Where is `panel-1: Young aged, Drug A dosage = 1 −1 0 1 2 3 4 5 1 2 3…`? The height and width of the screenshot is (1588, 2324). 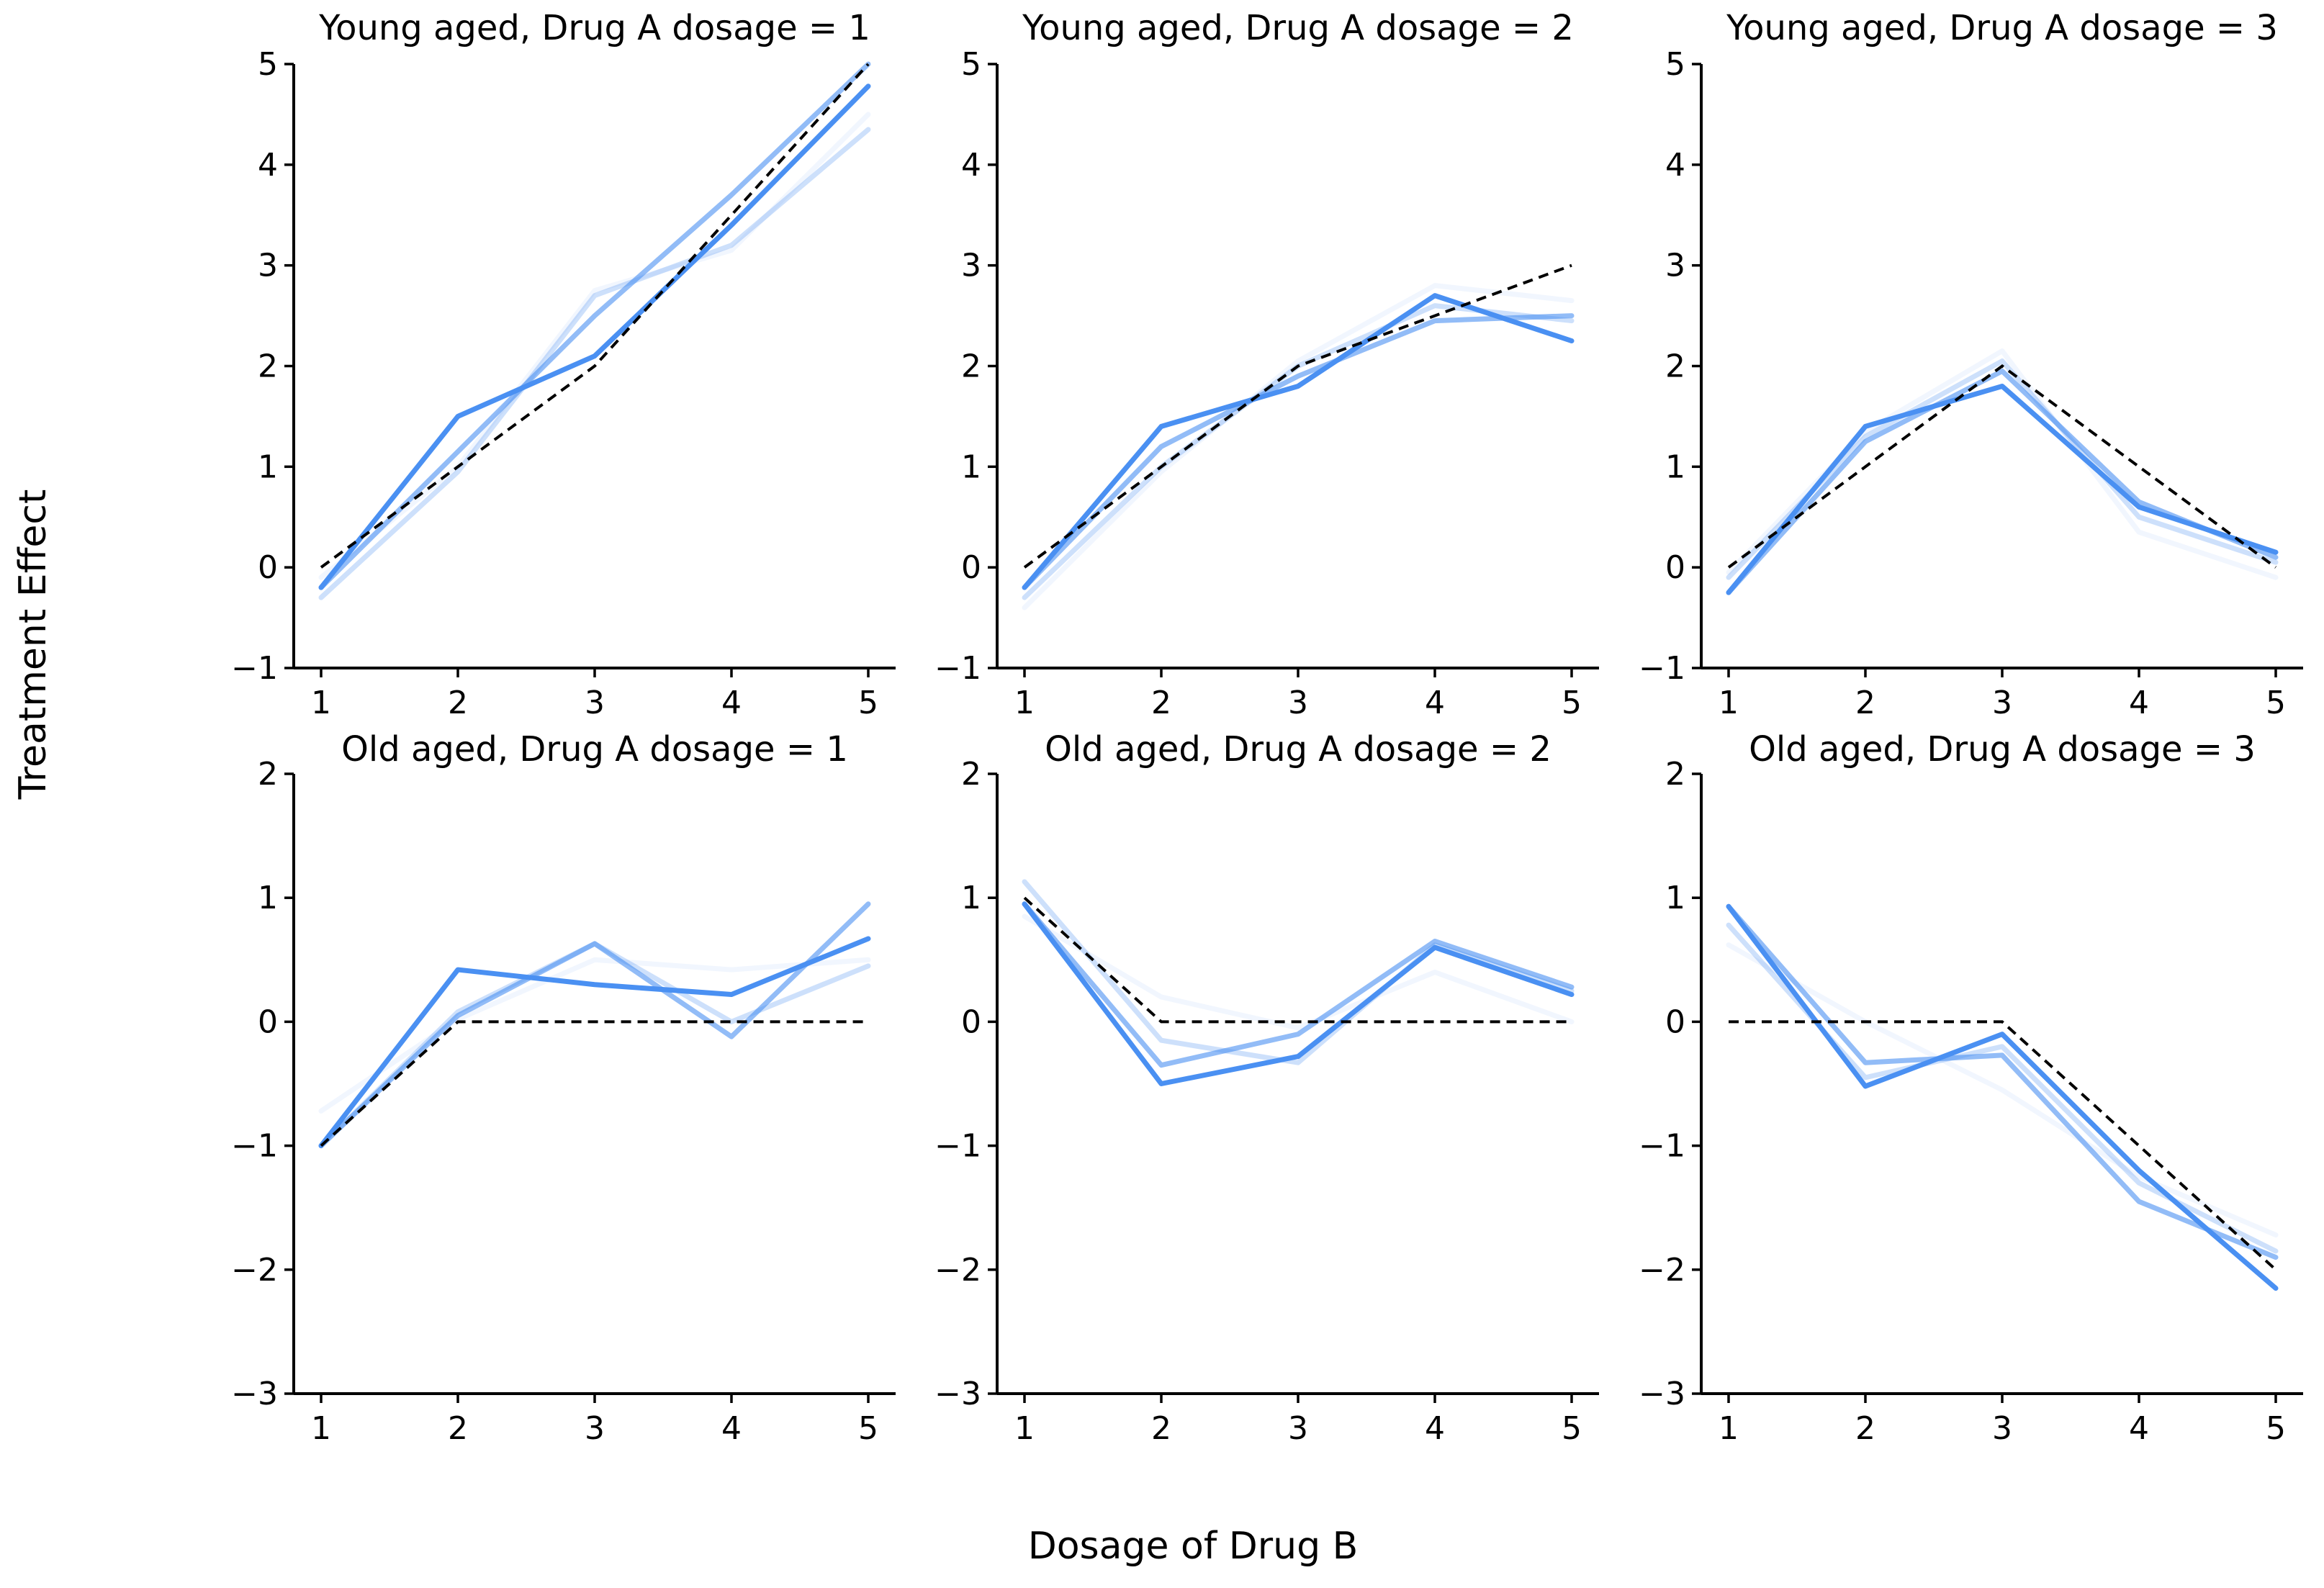 panel-1: Young aged, Drug A dosage = 1 −1 0 1 2 3 4 5 1 2 3… is located at coordinates (563, 364).